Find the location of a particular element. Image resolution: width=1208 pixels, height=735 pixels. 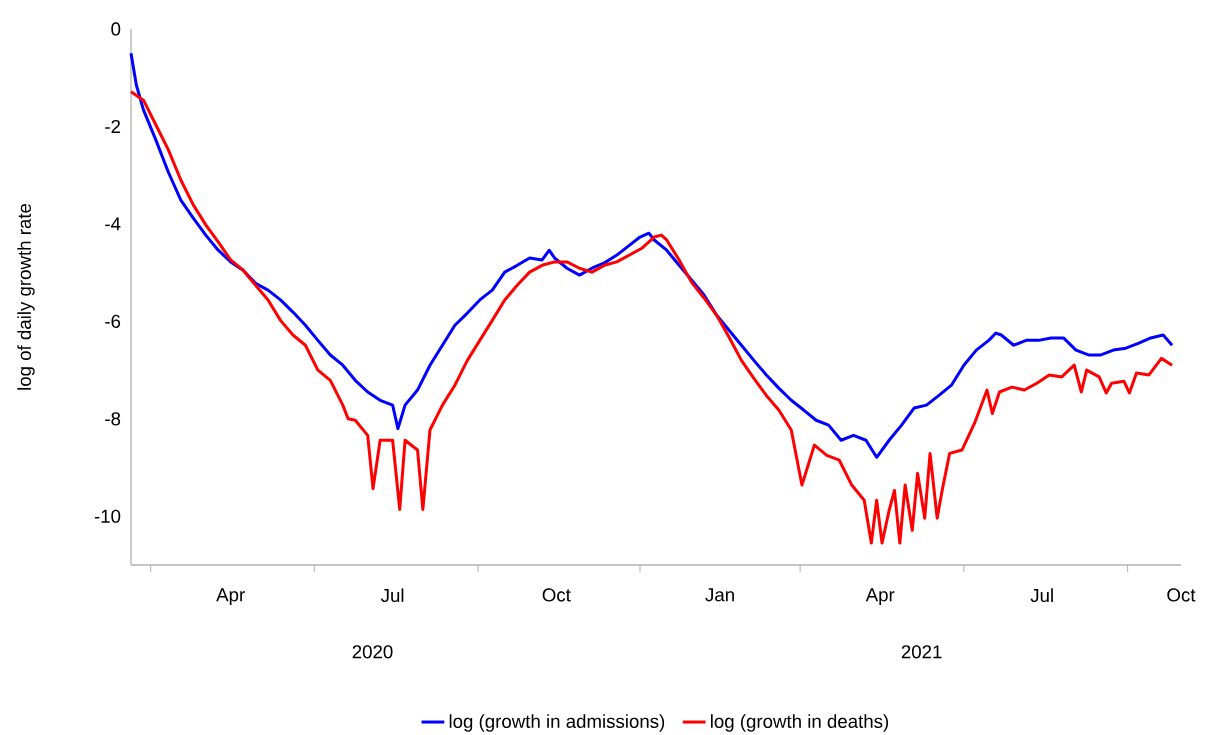

x-tick-label: Jan is located at coordinates (719, 595).